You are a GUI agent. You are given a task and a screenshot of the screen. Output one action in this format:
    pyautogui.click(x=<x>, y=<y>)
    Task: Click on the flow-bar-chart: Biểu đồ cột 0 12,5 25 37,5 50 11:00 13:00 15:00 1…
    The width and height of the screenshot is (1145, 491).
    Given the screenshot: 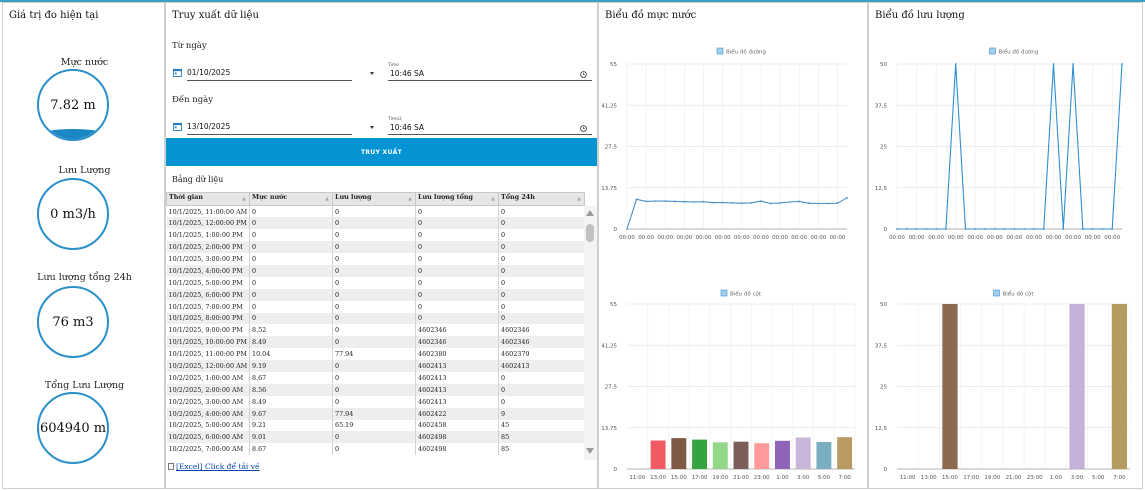 What is the action you would take?
    pyautogui.click(x=1003, y=385)
    